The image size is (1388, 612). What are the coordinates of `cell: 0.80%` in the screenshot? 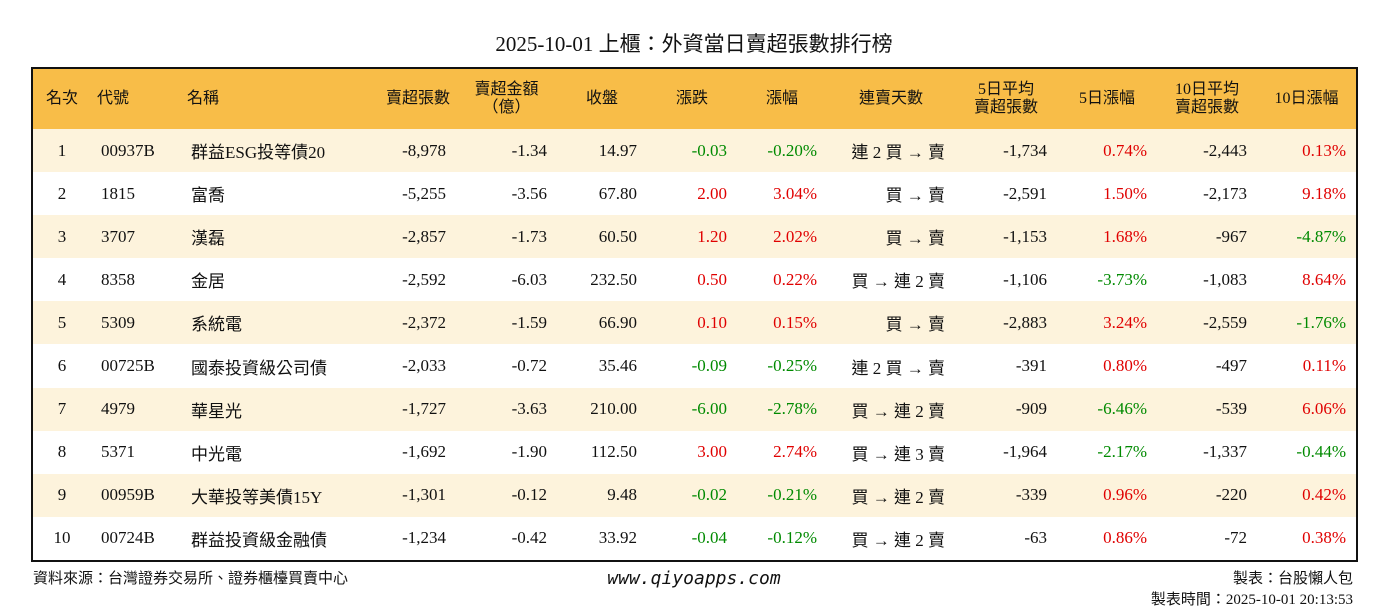 It's located at (1125, 366).